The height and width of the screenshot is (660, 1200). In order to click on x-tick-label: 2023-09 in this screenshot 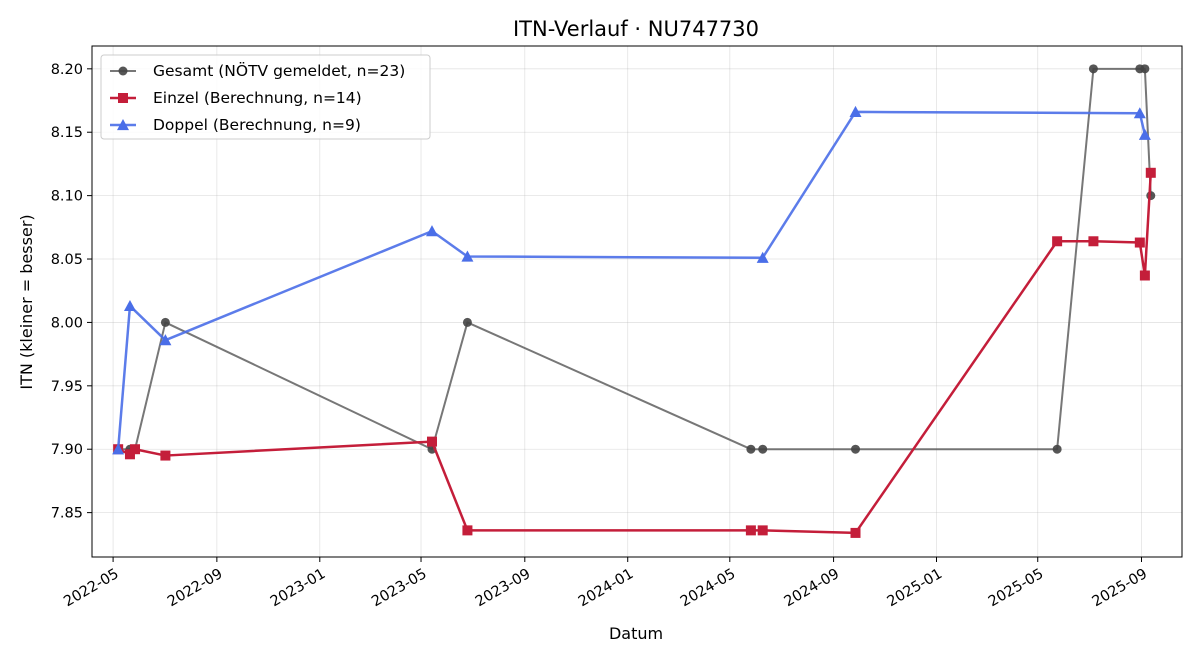, I will do `click(503, 588)`.